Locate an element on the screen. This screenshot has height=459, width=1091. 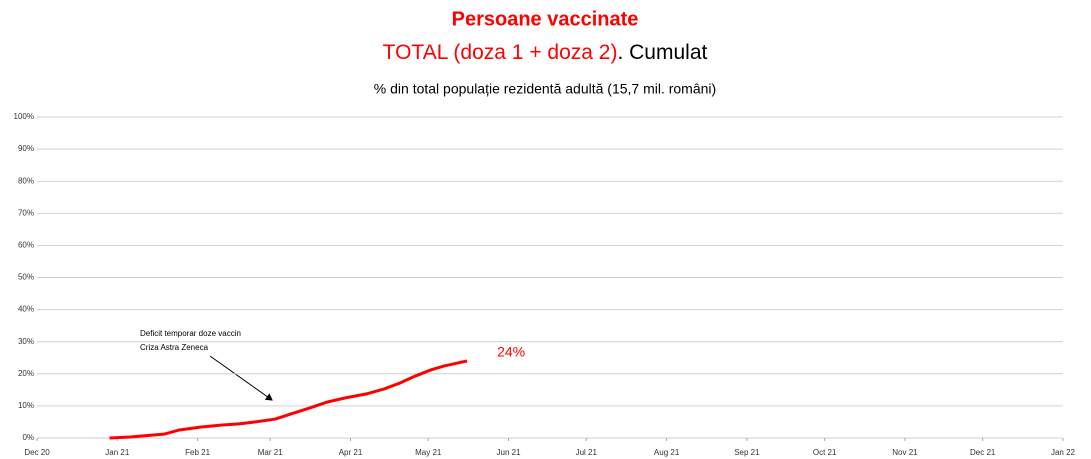
chart-subtitle: TOTAL (doza 1 + doza 2). Cumulat is located at coordinates (545, 52).